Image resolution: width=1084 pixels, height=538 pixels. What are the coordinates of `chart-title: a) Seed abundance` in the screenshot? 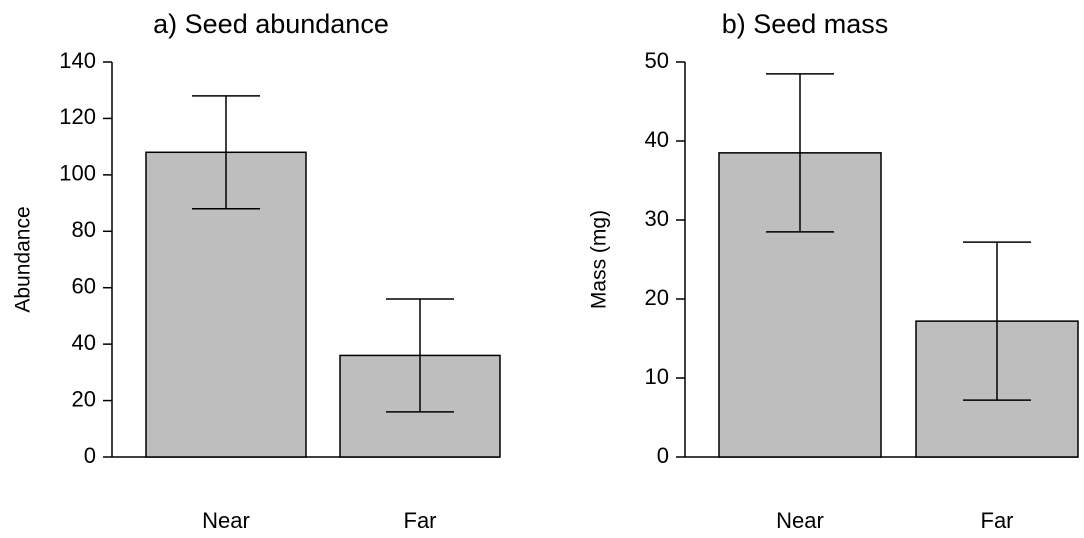 It's located at (271, 24).